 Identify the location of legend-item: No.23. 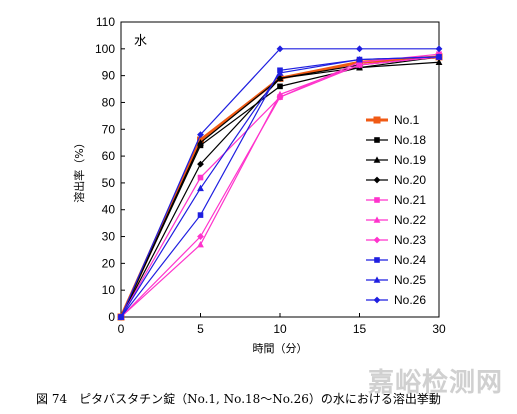
(396, 240).